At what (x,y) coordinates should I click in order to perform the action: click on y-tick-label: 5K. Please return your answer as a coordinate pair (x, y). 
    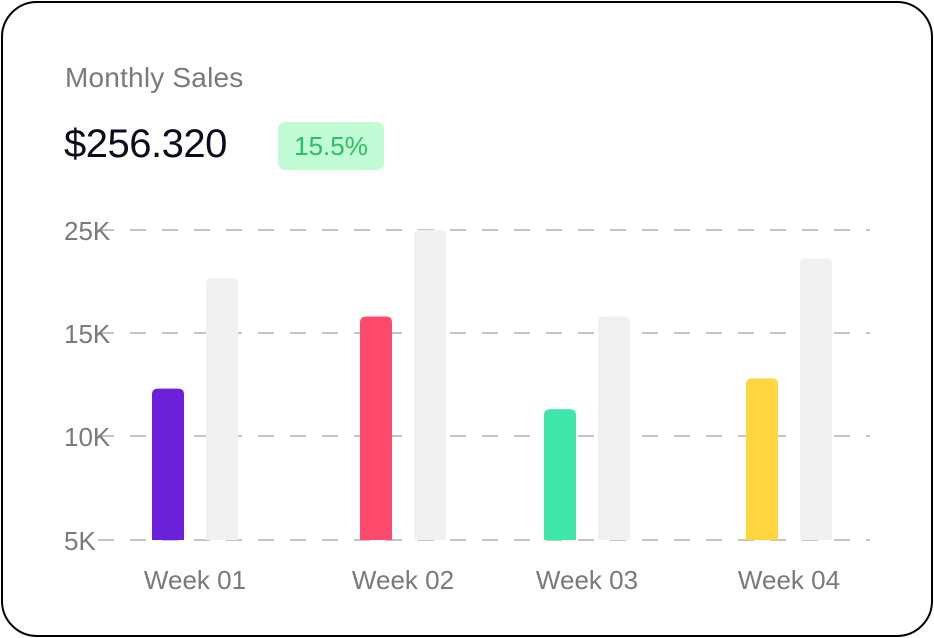
    Looking at the image, I should click on (80, 541).